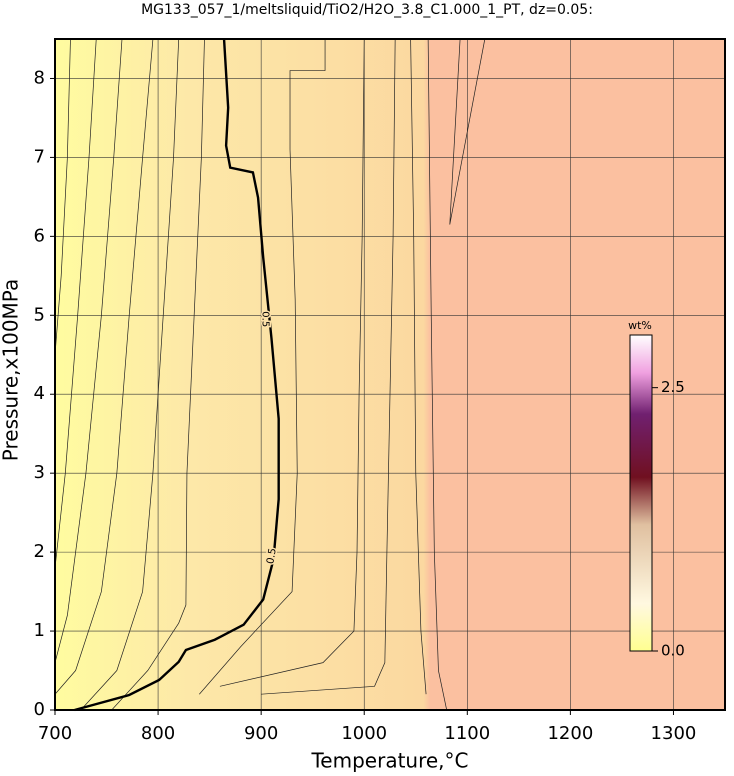  I want to click on colorbar-tick-label: 2.5, so click(673, 387).